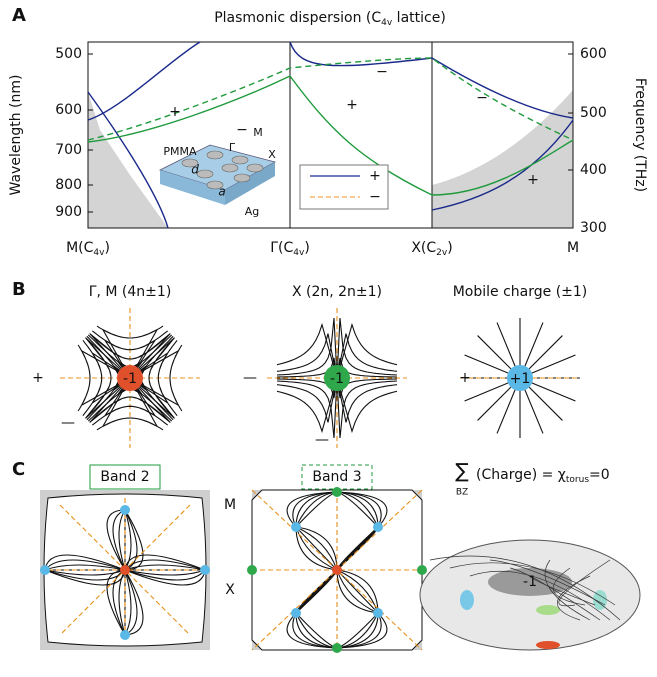 Image resolution: width=657 pixels, height=677 pixels. Describe the element at coordinates (68, 212) in the screenshot. I see `y-tick-label: 900` at that location.